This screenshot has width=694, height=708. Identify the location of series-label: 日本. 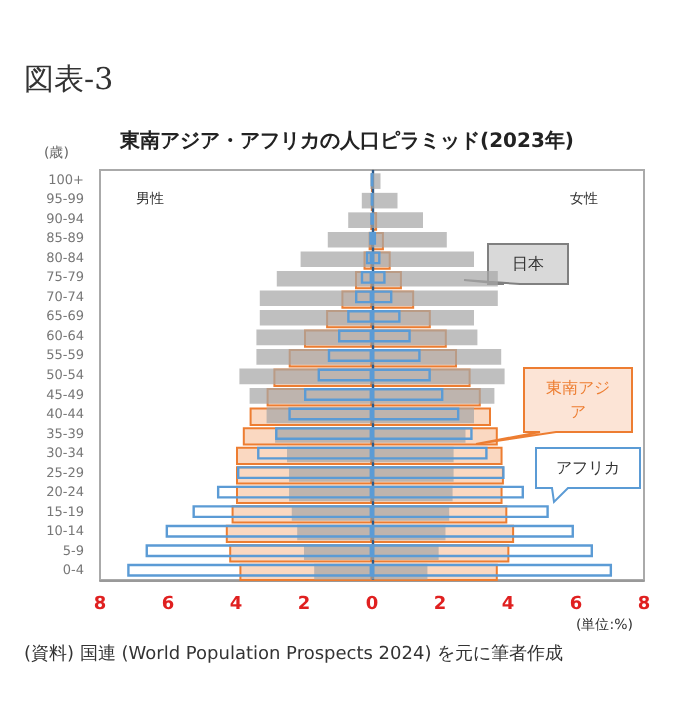
(528, 264).